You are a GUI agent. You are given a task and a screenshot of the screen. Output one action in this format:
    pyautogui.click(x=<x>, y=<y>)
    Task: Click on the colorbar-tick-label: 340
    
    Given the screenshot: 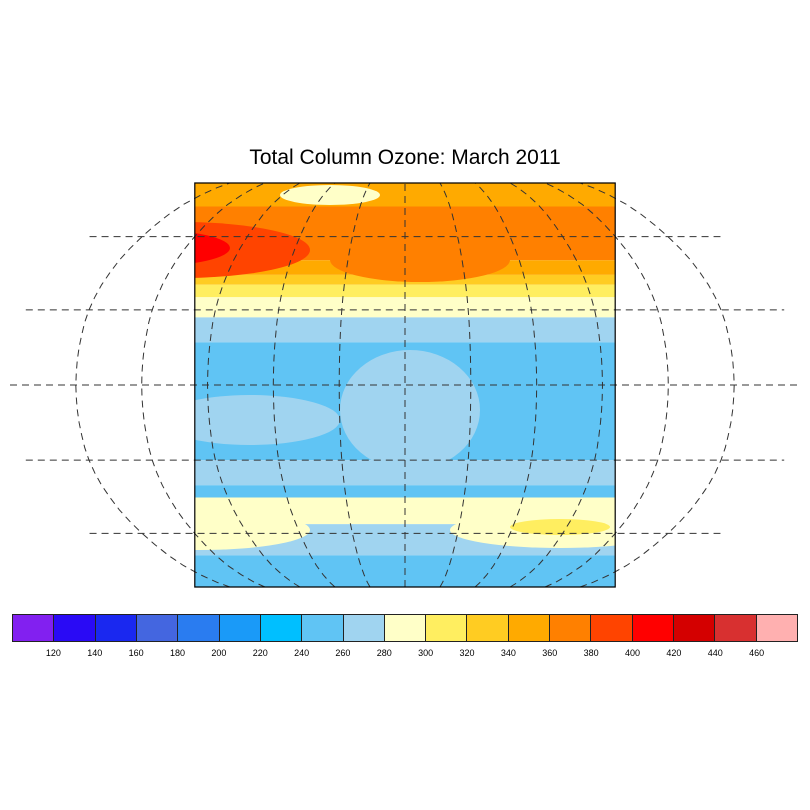 What is the action you would take?
    pyautogui.click(x=508, y=653)
    